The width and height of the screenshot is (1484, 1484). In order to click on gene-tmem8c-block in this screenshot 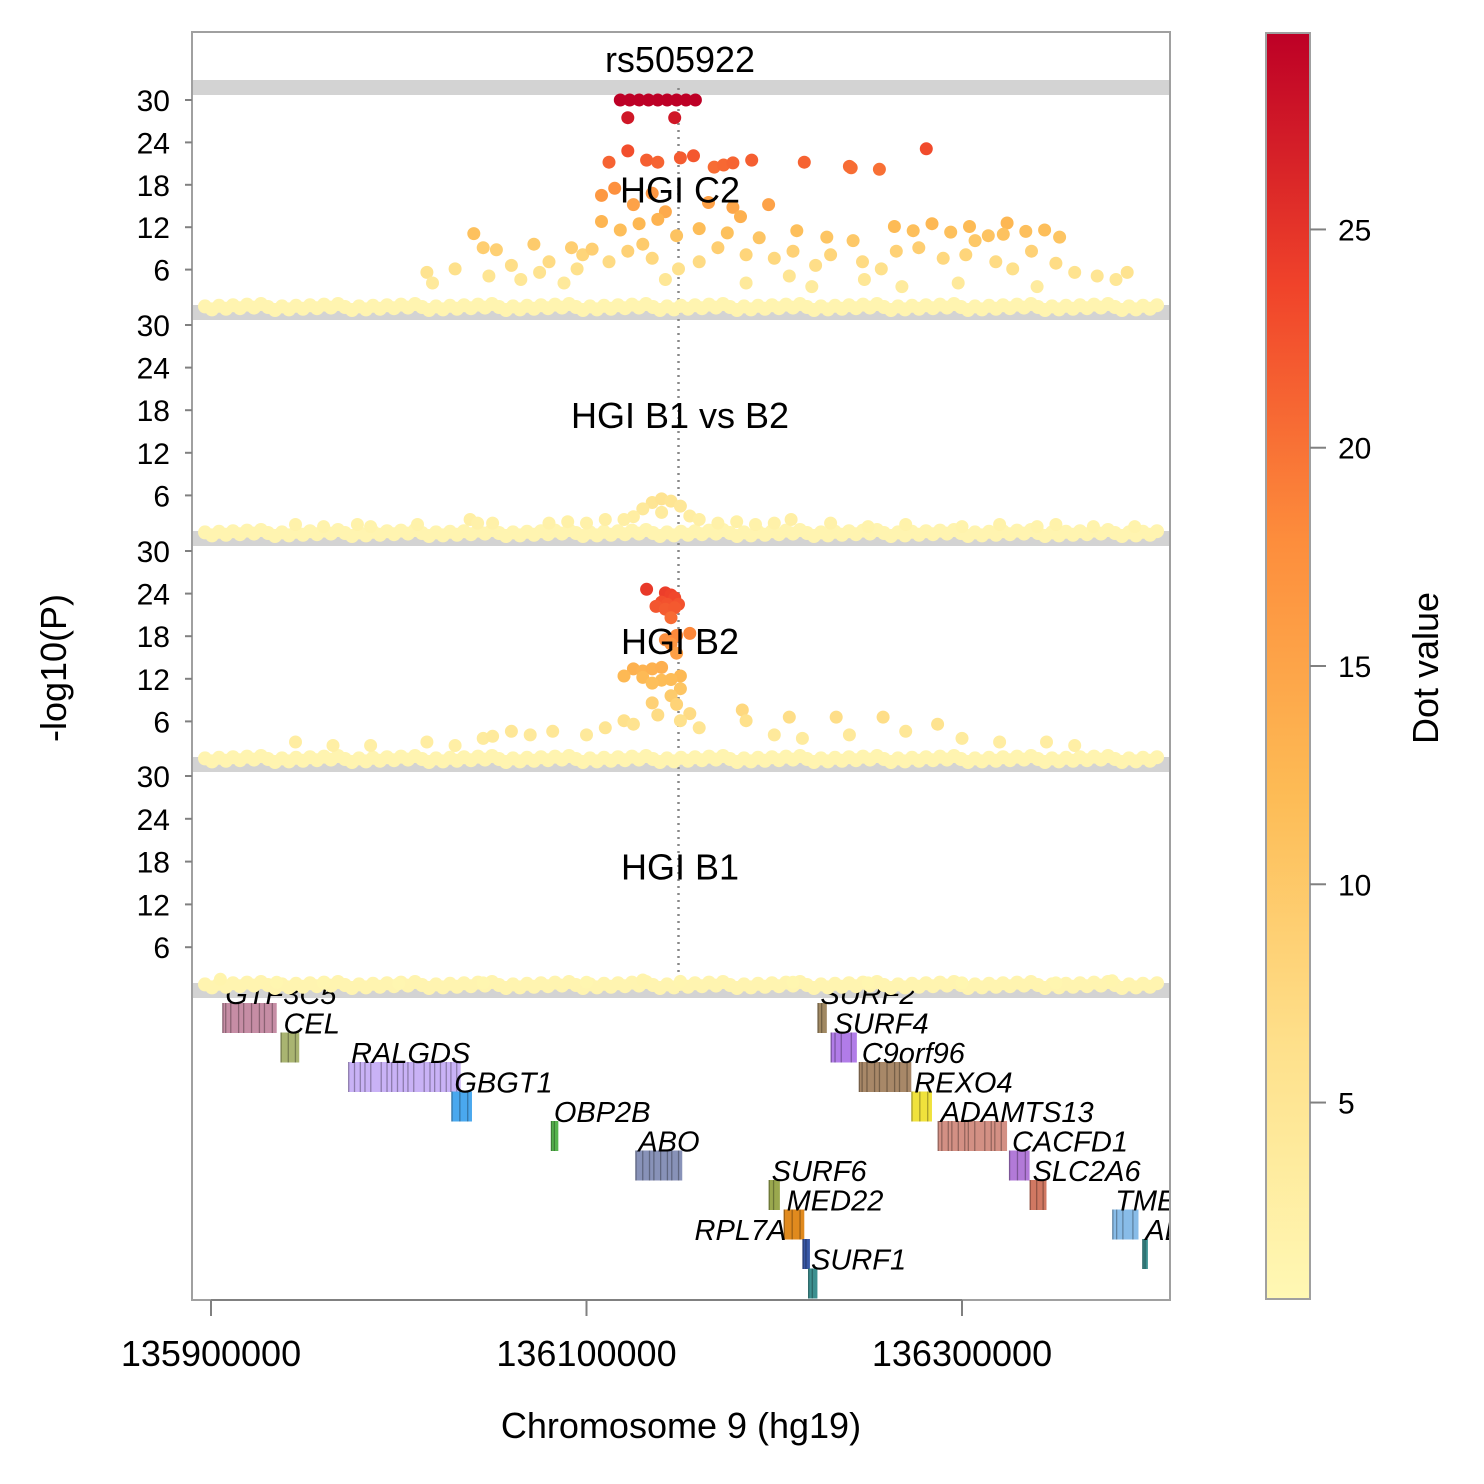, I will do `click(1125, 1224)`.